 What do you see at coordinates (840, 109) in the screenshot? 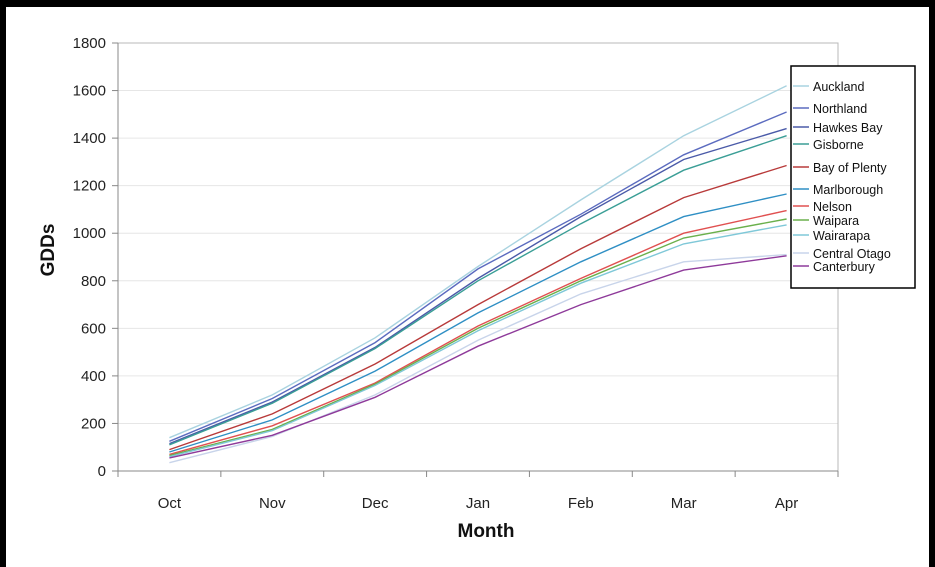
I see `legend-label: Northland` at bounding box center [840, 109].